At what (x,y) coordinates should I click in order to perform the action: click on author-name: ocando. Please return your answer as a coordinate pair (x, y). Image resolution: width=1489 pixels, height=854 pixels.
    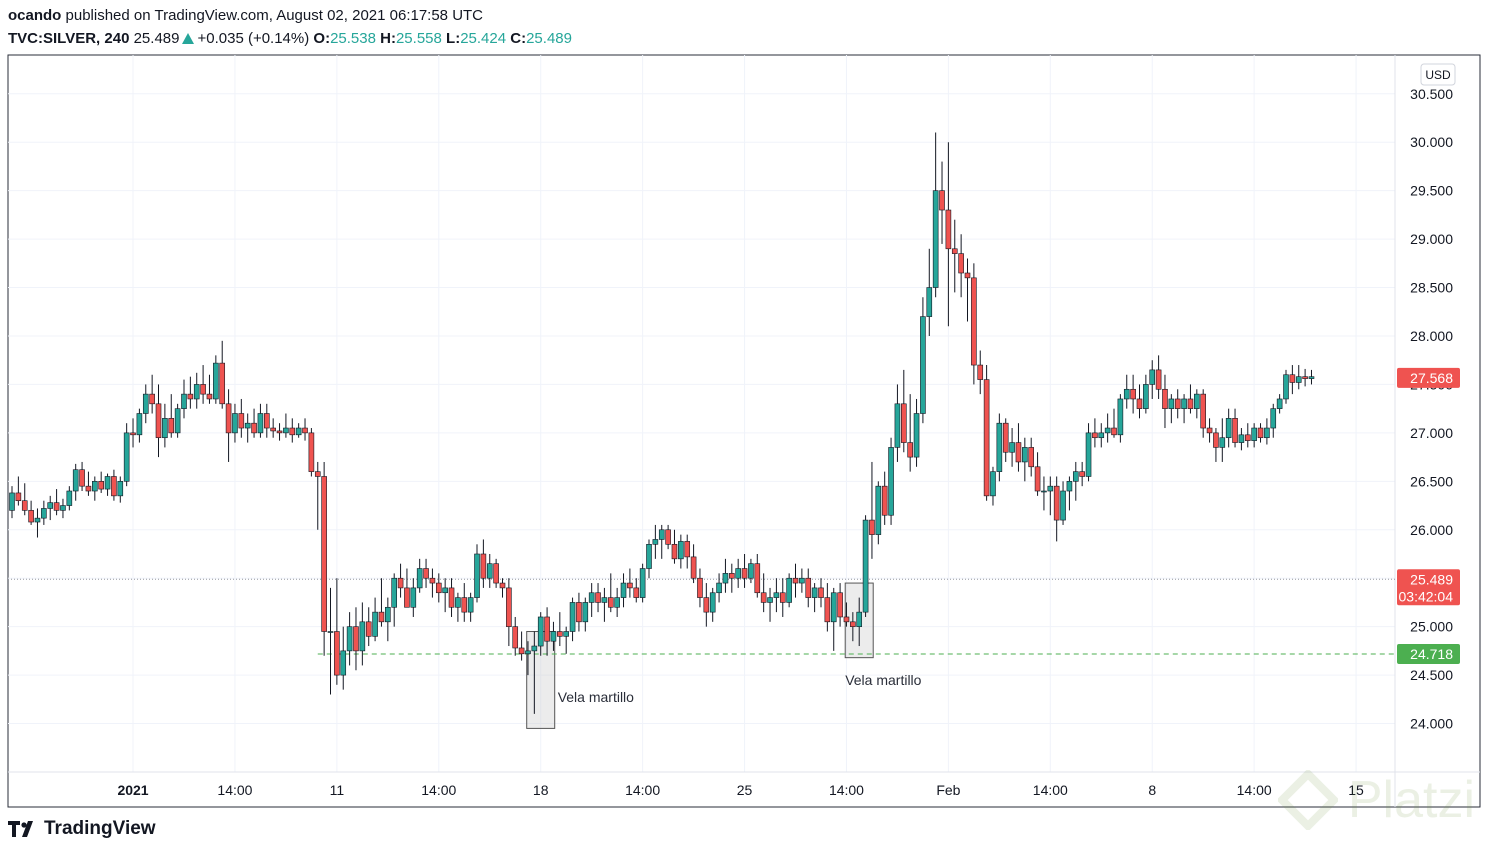
    Looking at the image, I should click on (35, 15).